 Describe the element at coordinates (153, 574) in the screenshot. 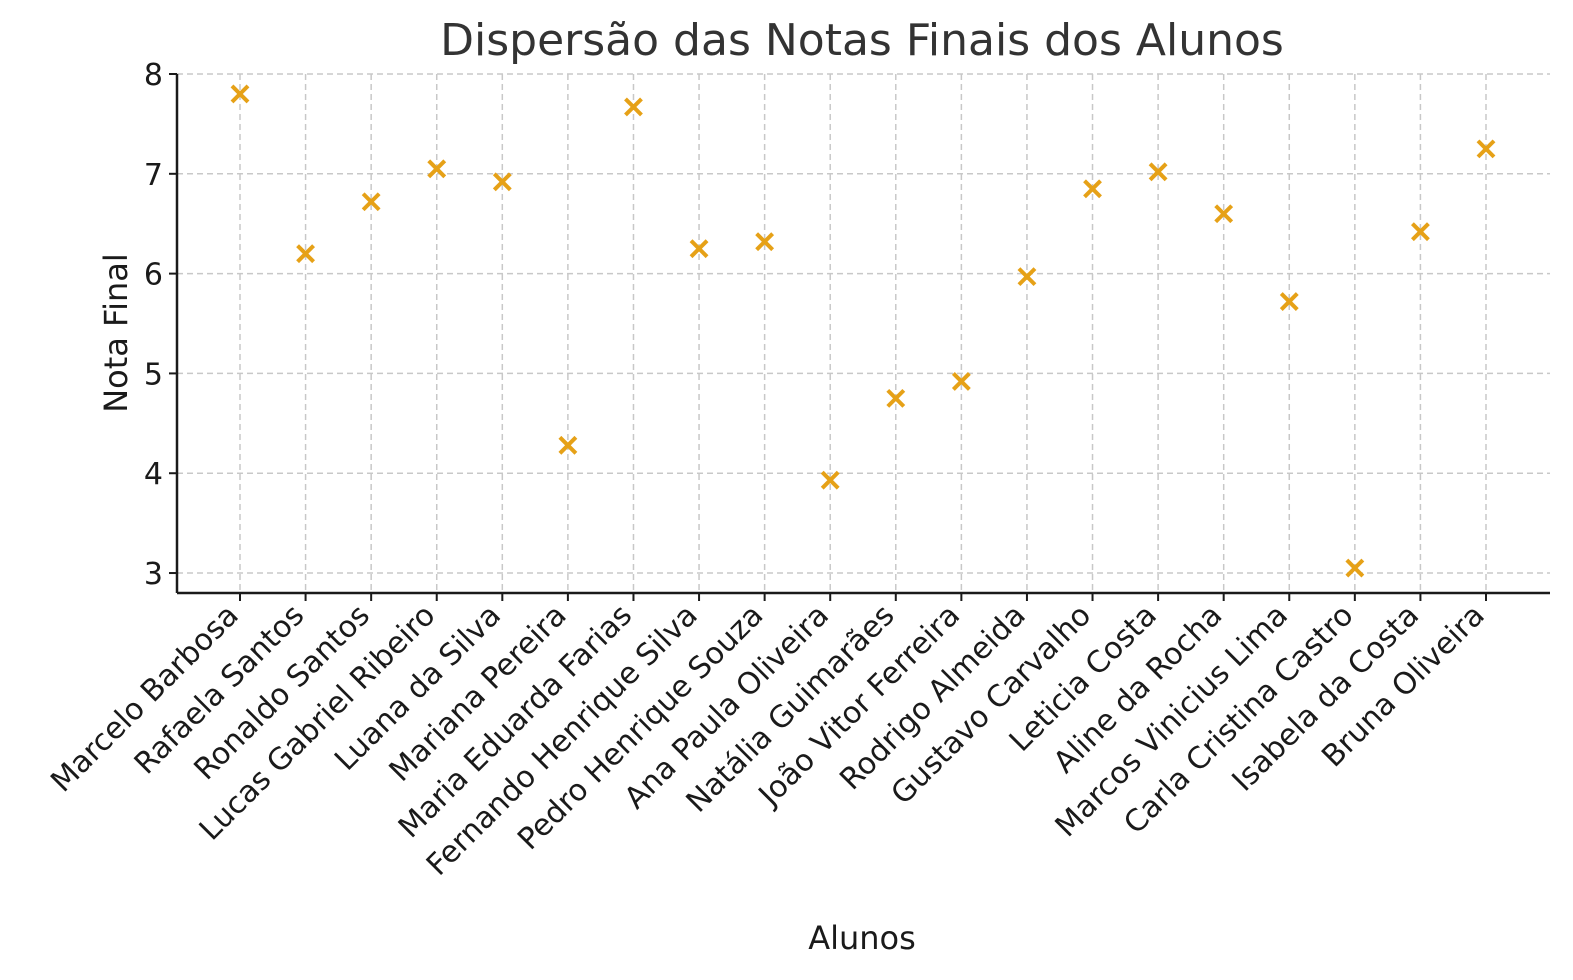

I see `y-tick-label: 3` at that location.